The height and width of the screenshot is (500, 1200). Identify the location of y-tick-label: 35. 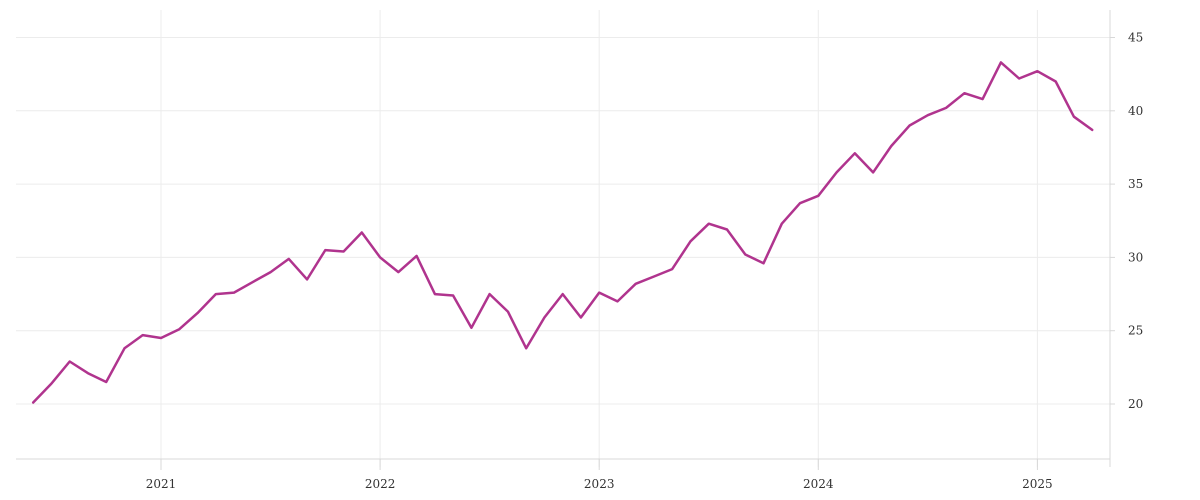
(1135, 184).